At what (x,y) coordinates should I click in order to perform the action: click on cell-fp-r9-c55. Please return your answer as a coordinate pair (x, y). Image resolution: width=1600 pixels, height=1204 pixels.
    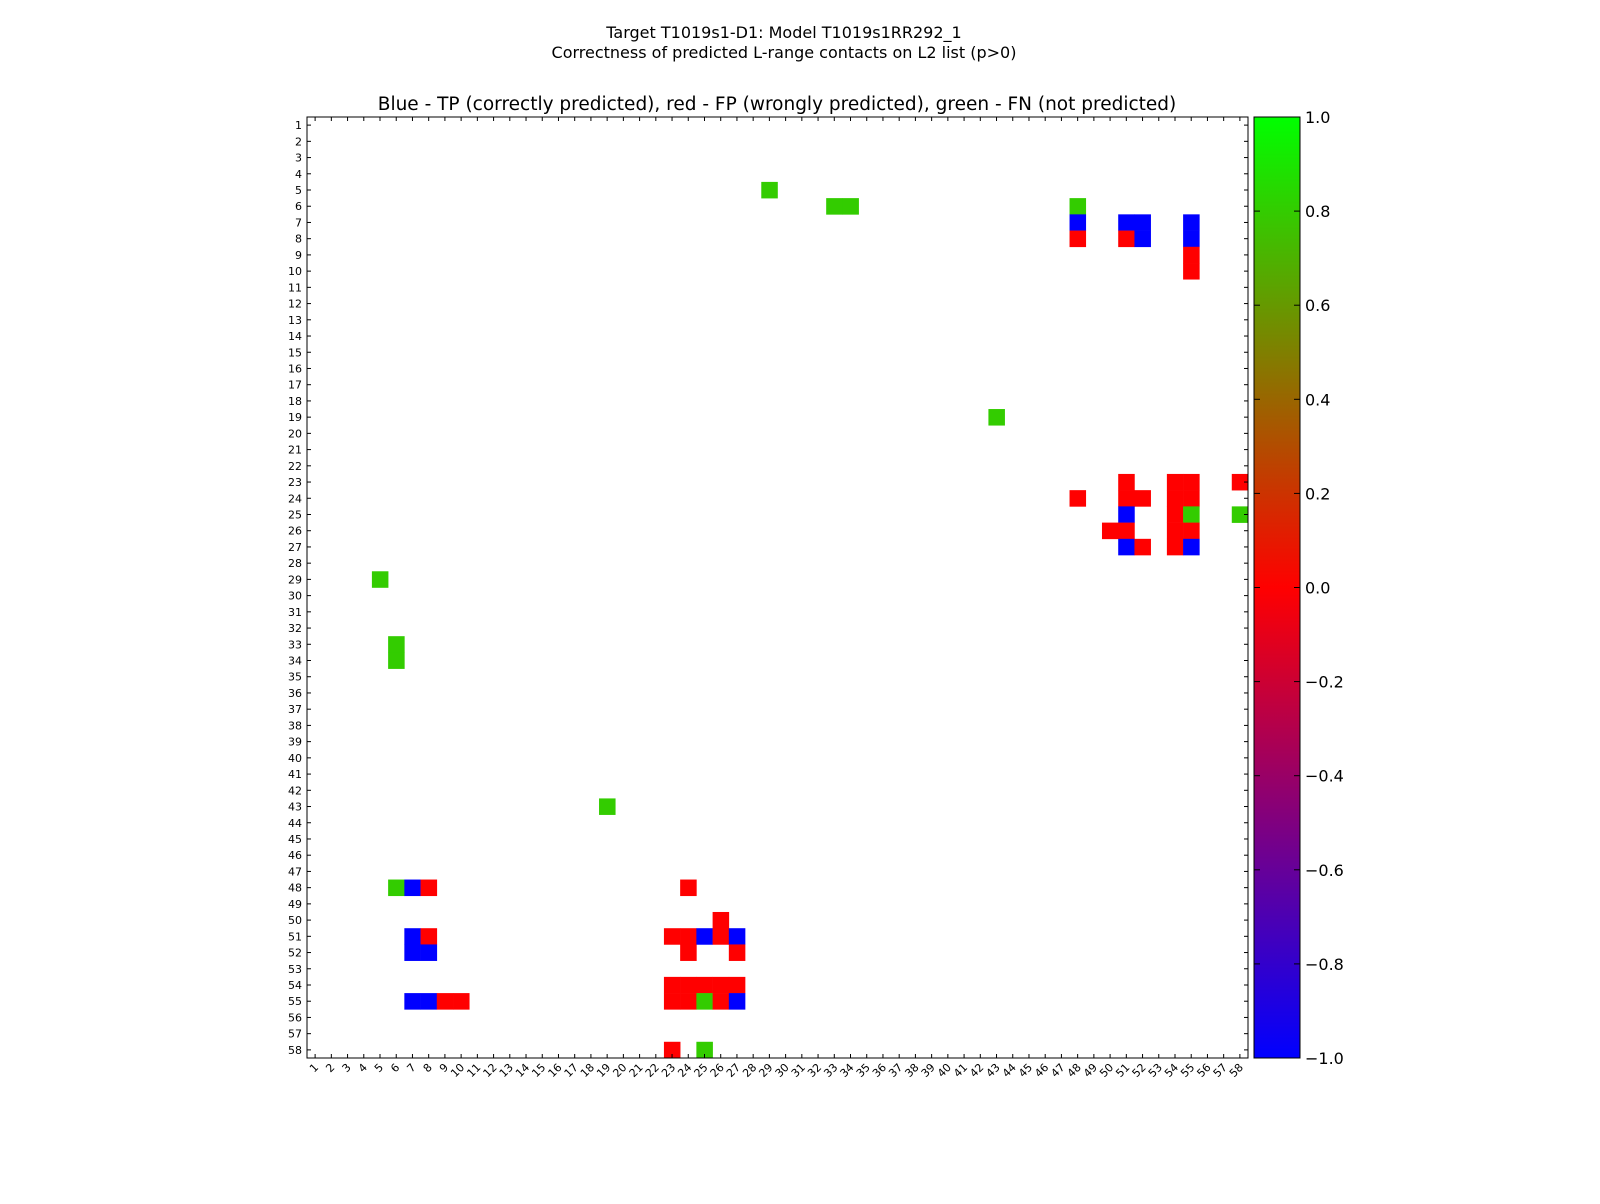
    Looking at the image, I should click on (1191, 255).